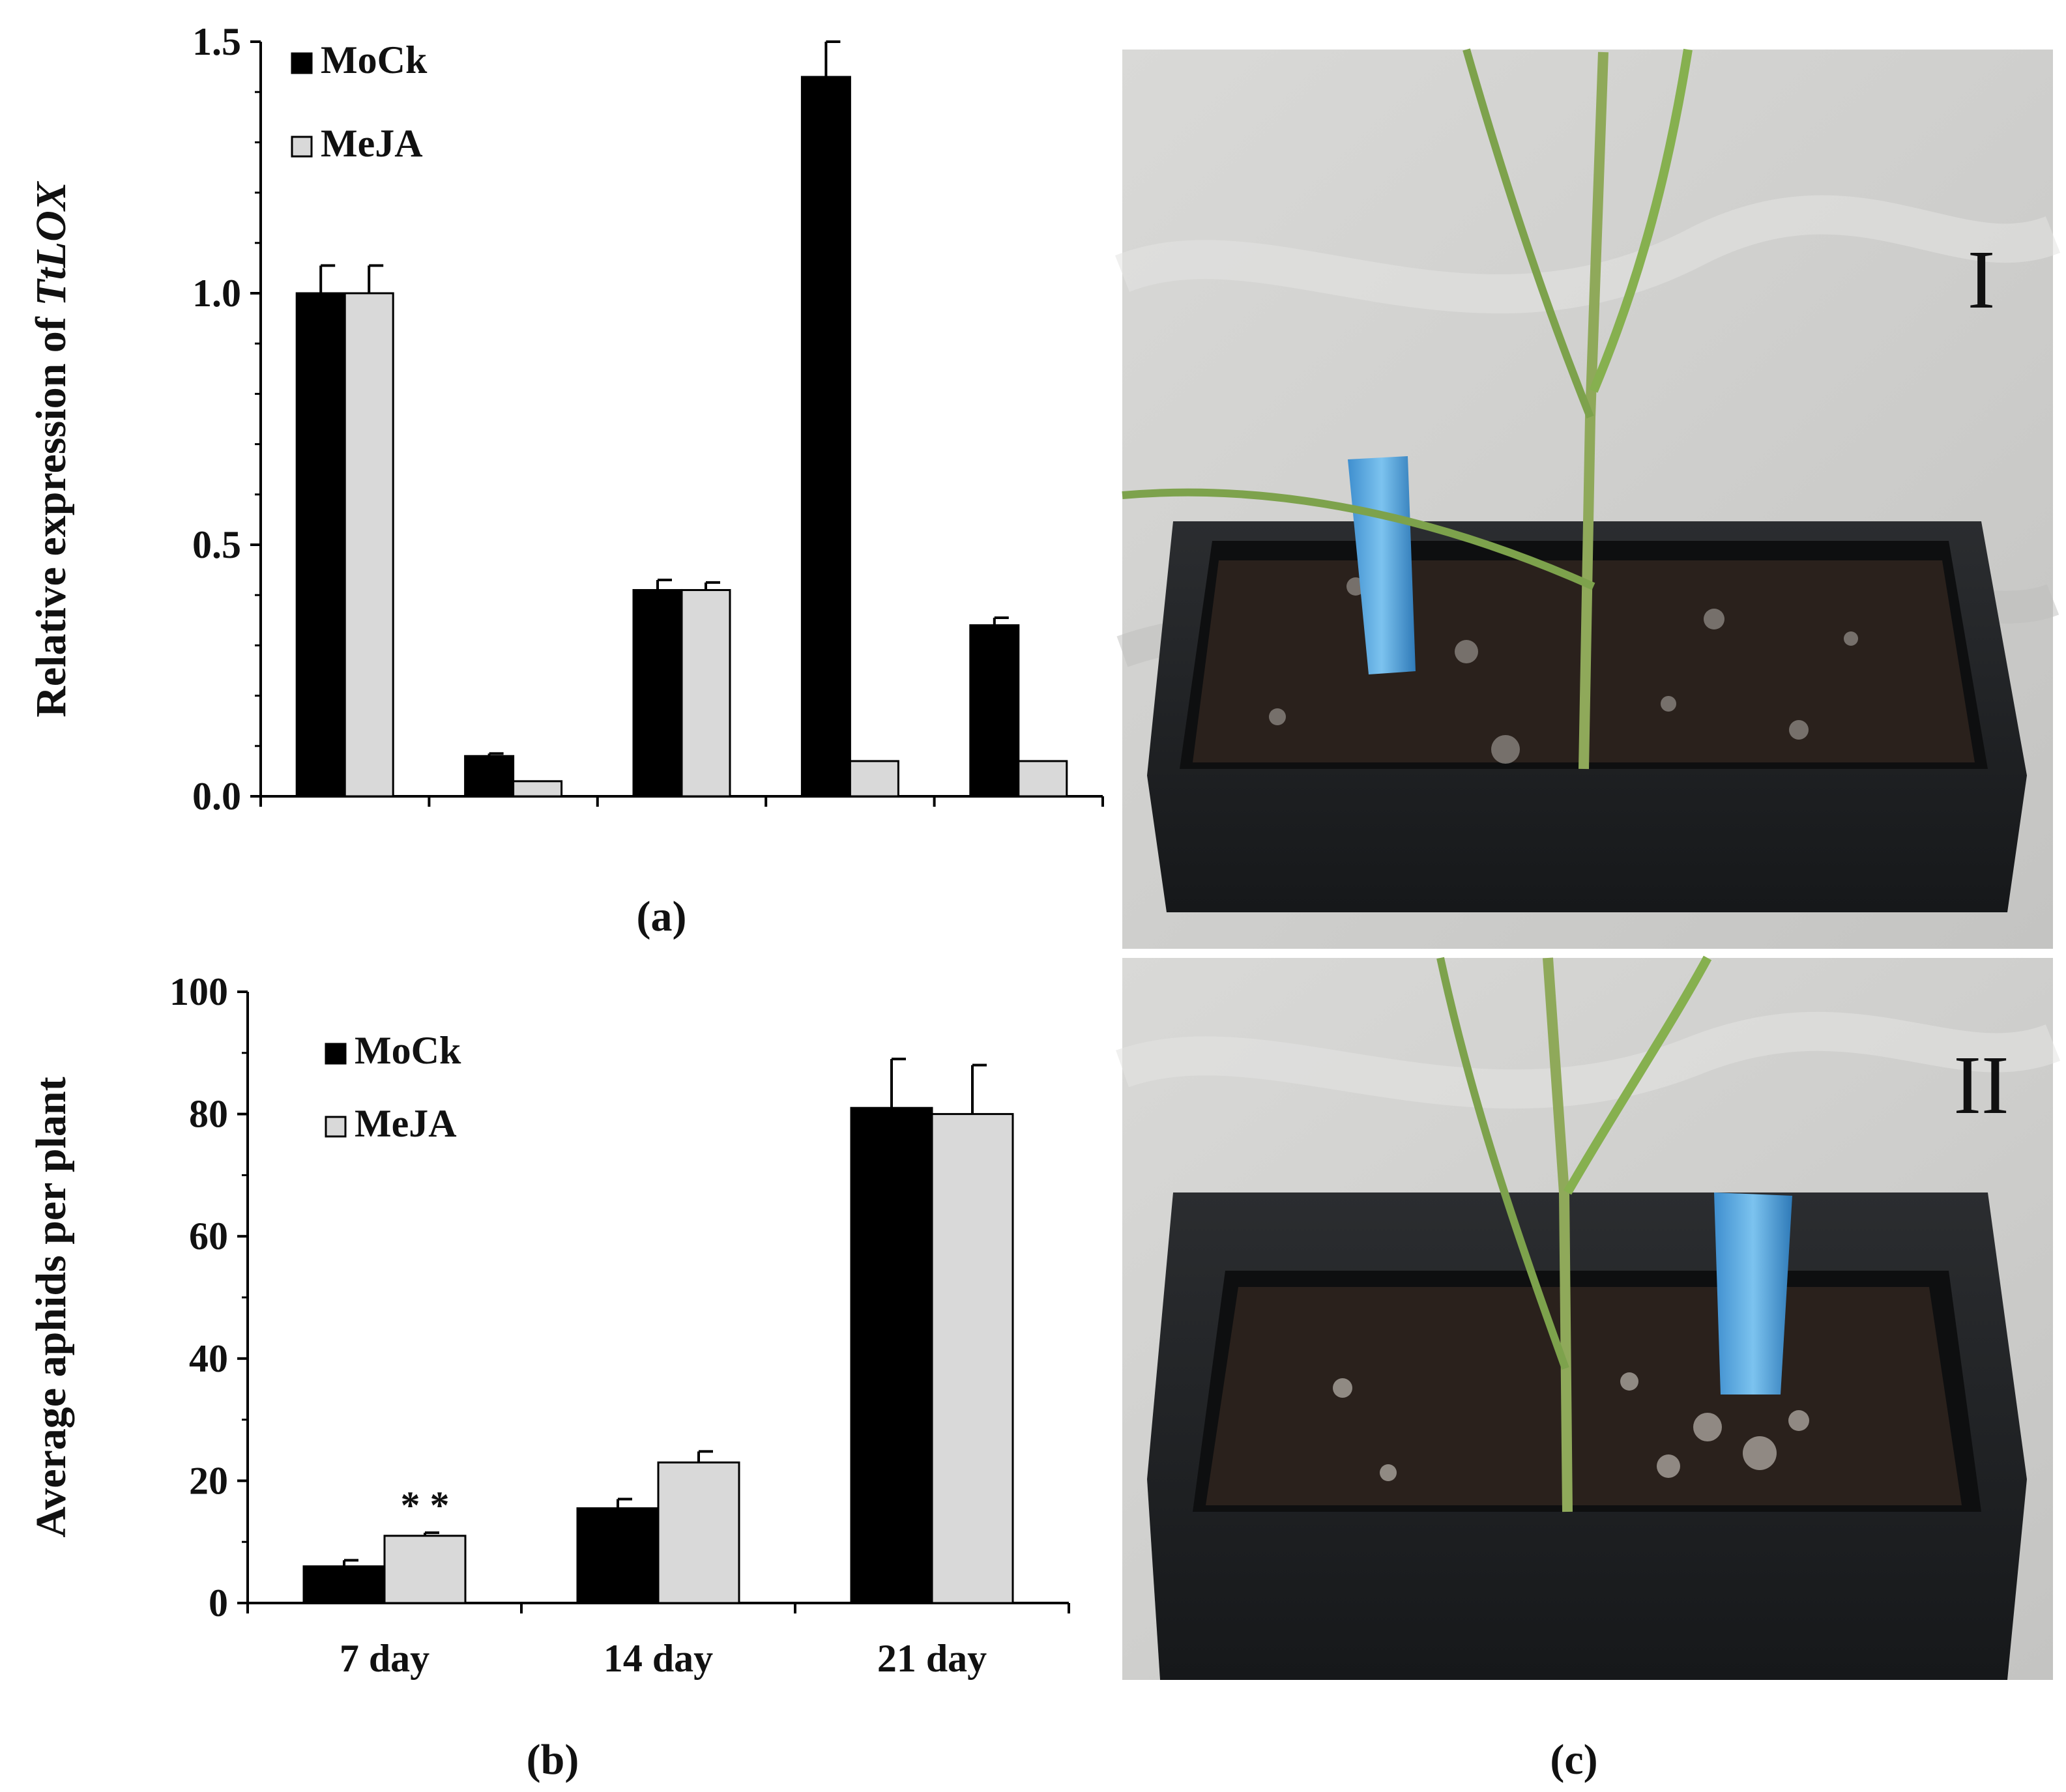 The image size is (2066, 1792). I want to click on y-tick-label: 0, so click(218, 1603).